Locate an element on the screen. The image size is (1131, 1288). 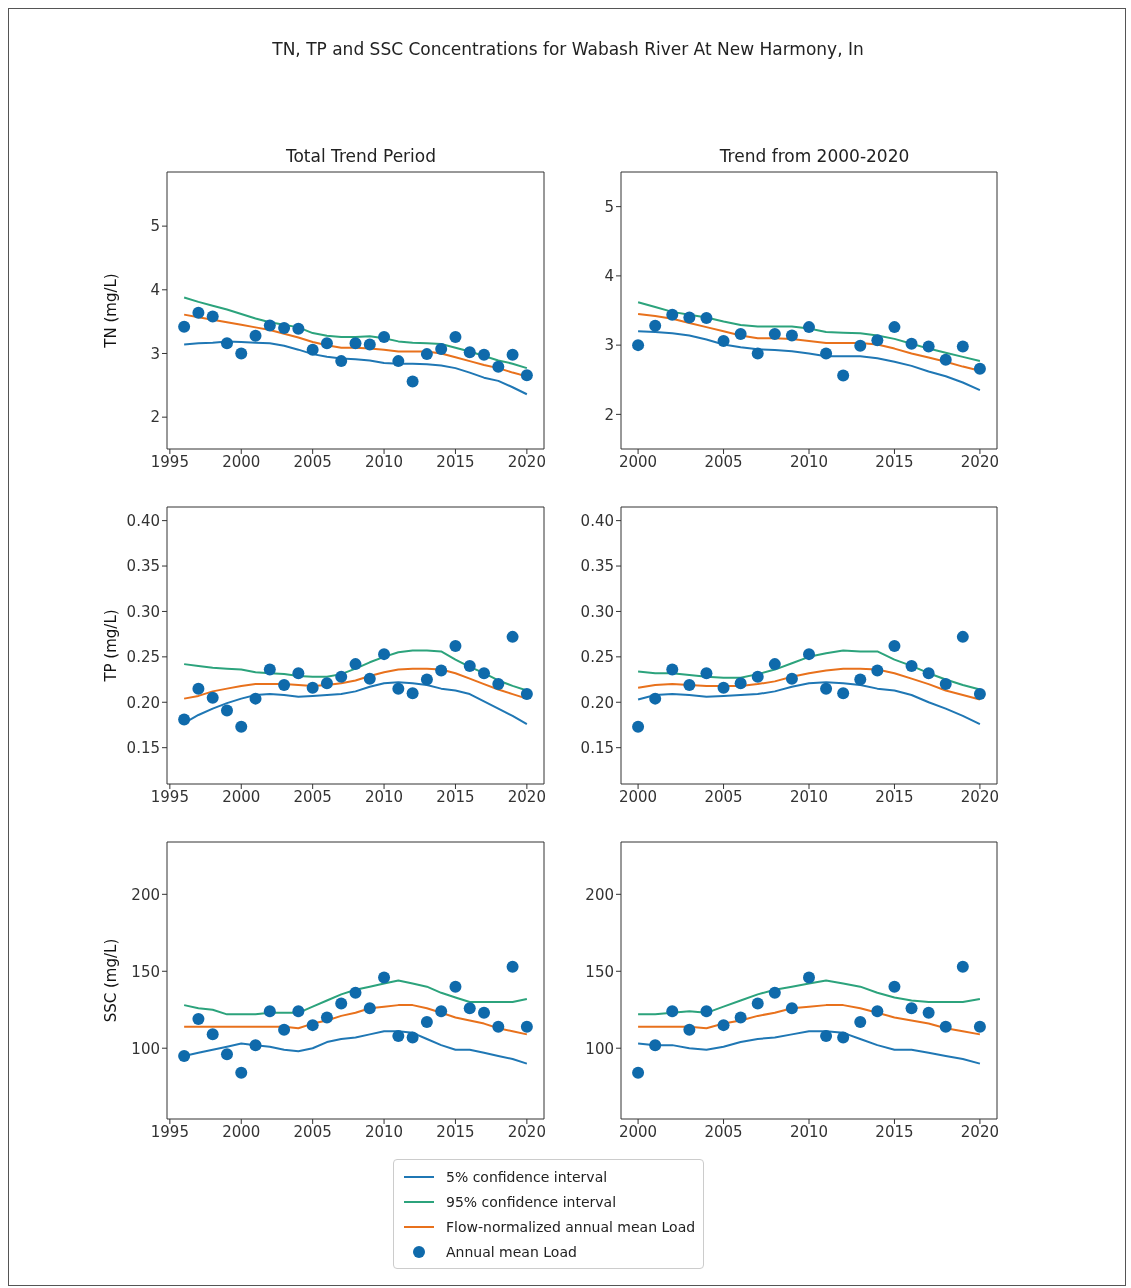
y-tick-label: 0.25 is located at coordinates (143, 657).